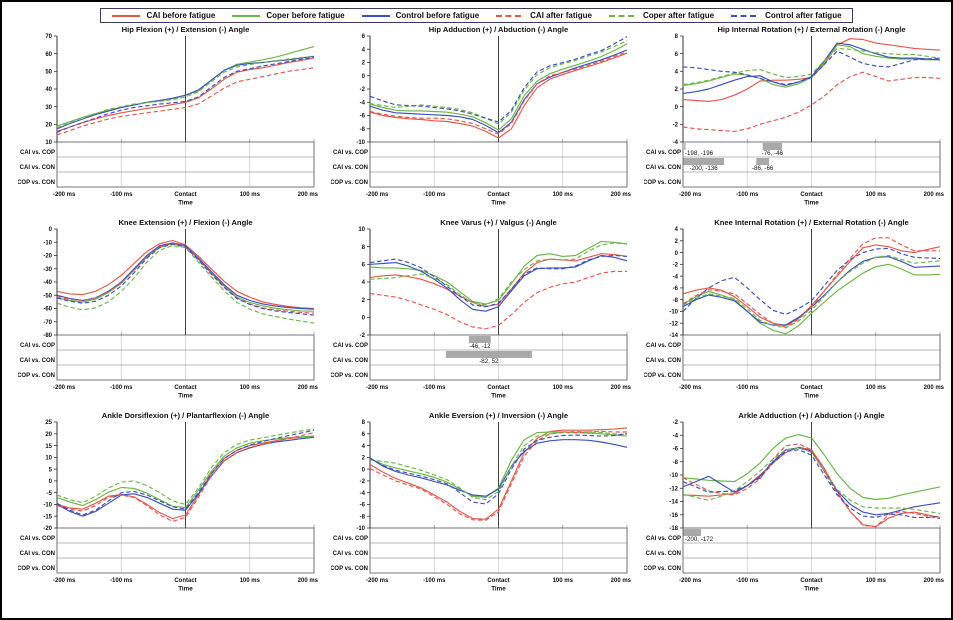 This screenshot has width=953, height=620. I want to click on y-tick-label: -6, so click(363, 117).